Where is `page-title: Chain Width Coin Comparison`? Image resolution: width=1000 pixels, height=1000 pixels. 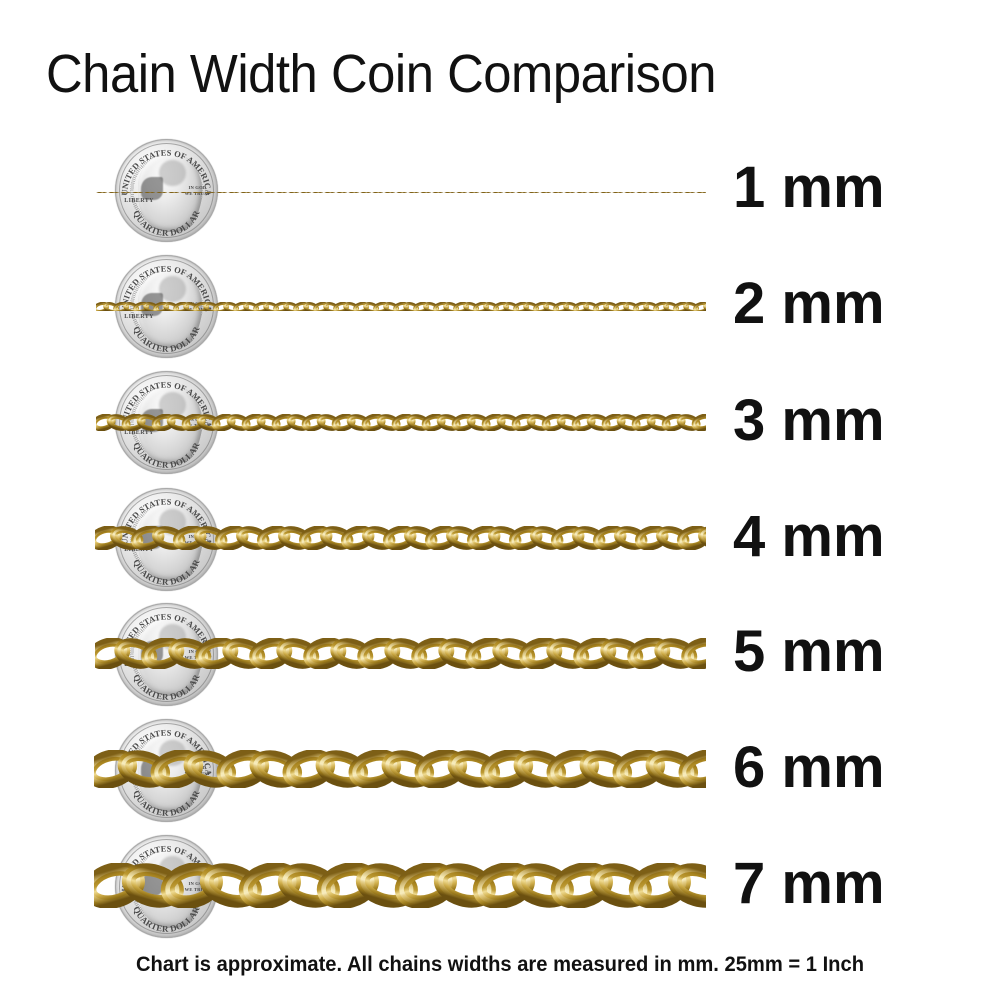
page-title: Chain Width Coin Comparison is located at coordinates (381, 74).